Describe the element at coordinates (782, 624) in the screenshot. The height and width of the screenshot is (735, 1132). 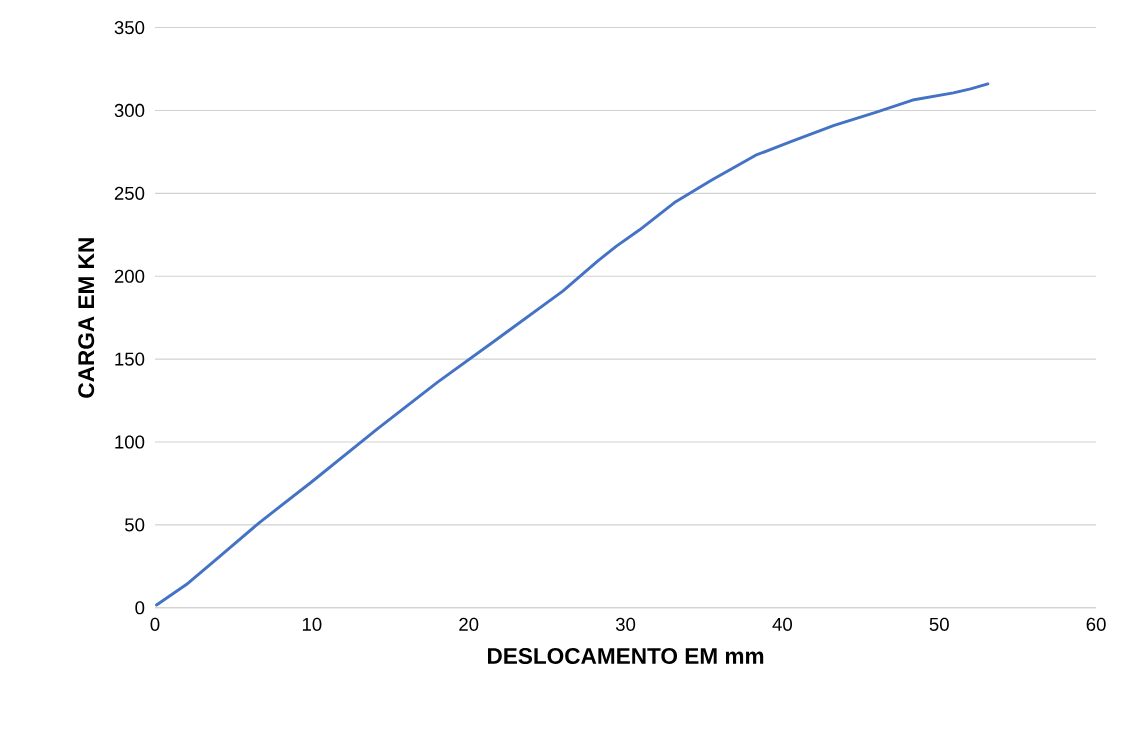
I see `x-tick-label: 40` at that location.